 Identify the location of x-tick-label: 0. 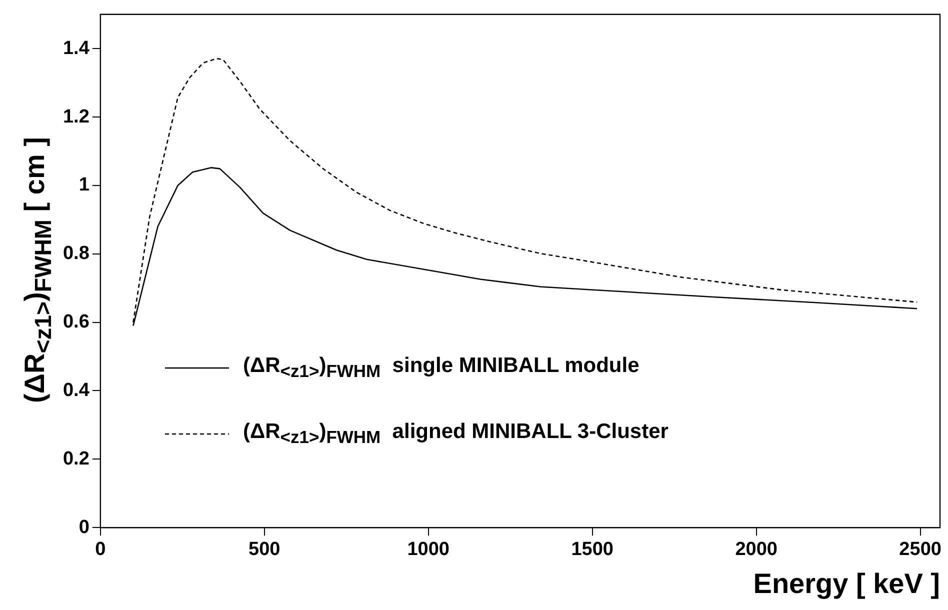
(100, 549).